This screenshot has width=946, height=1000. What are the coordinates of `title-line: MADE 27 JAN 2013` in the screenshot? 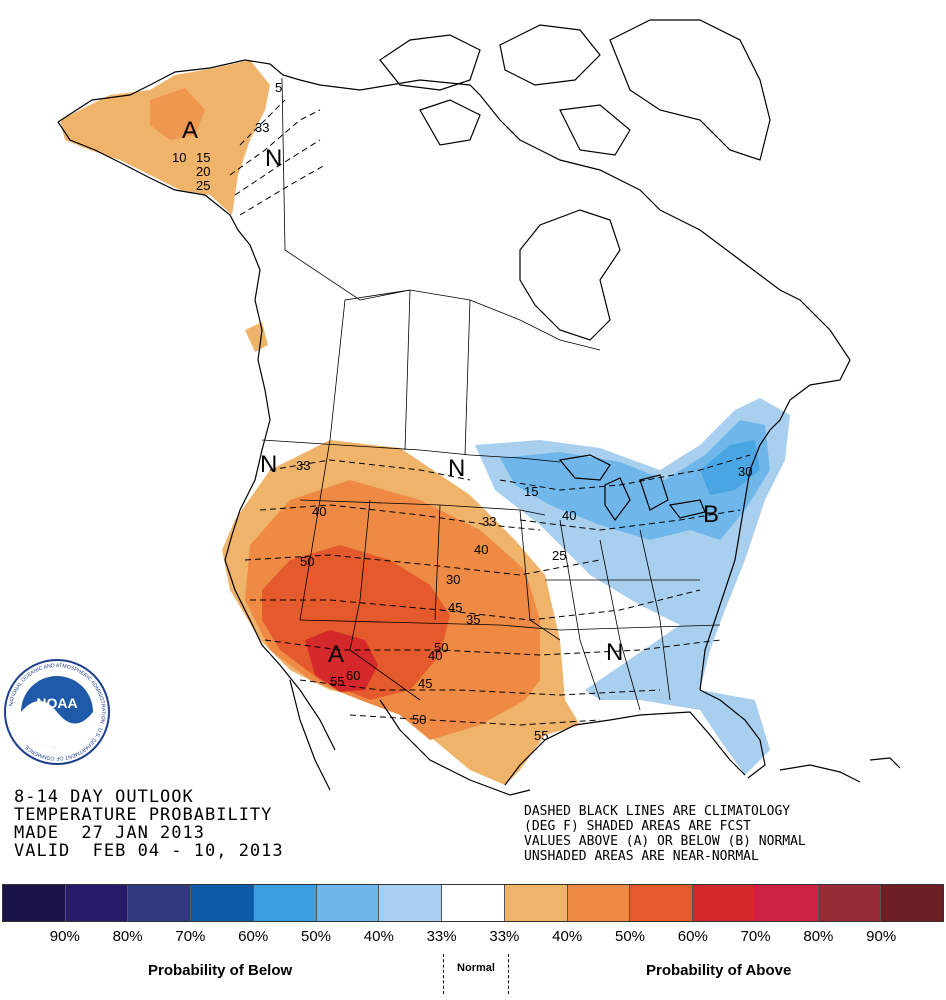 It's located at (109, 833).